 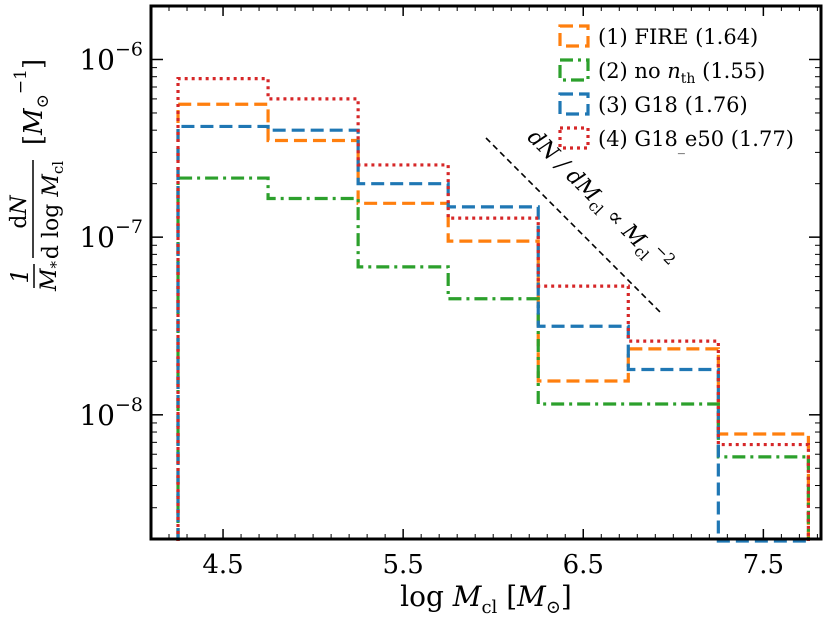 I want to click on svg-text: [M⊙−1], so click(x=32, y=102).